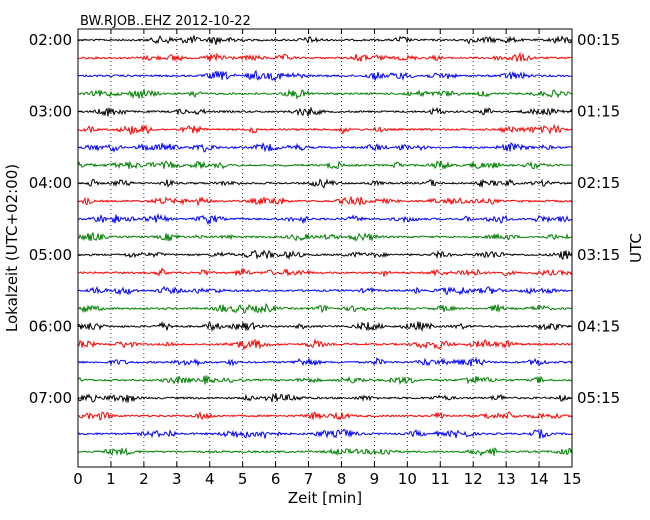 The height and width of the screenshot is (520, 650). What do you see at coordinates (50, 326) in the screenshot?
I see `local-time-label: 06:00` at bounding box center [50, 326].